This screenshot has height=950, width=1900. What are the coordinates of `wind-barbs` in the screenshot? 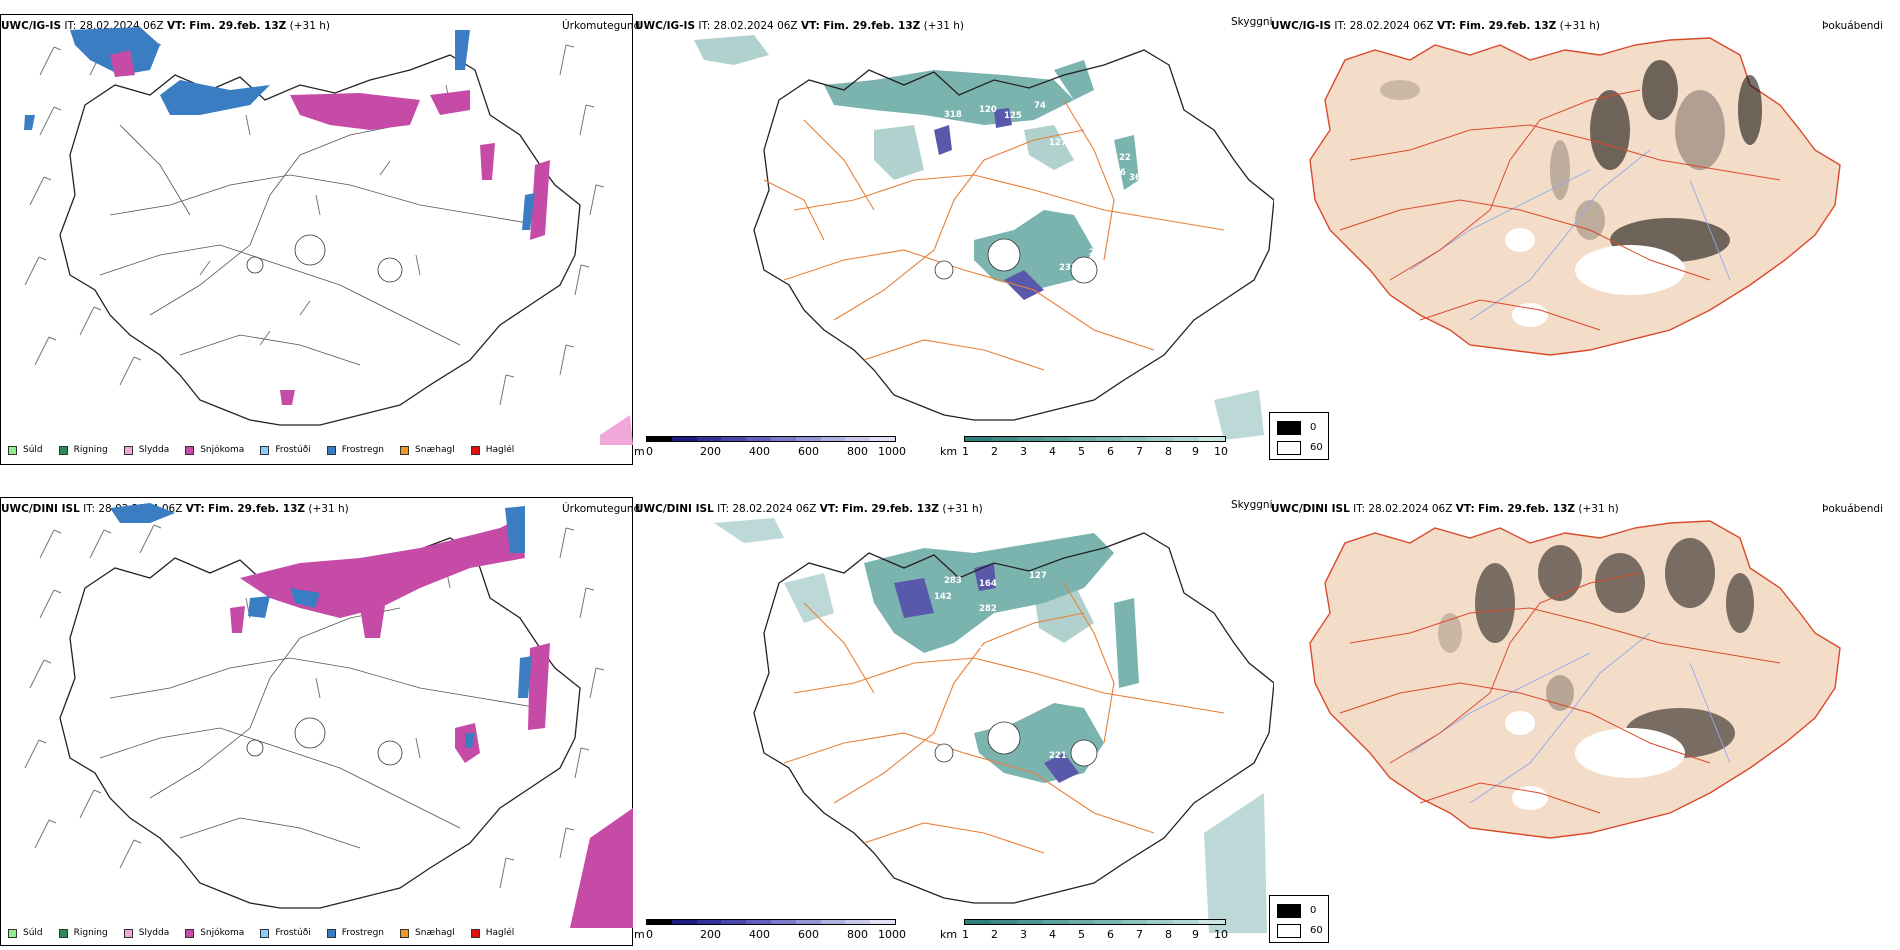 It's located at (314, 706).